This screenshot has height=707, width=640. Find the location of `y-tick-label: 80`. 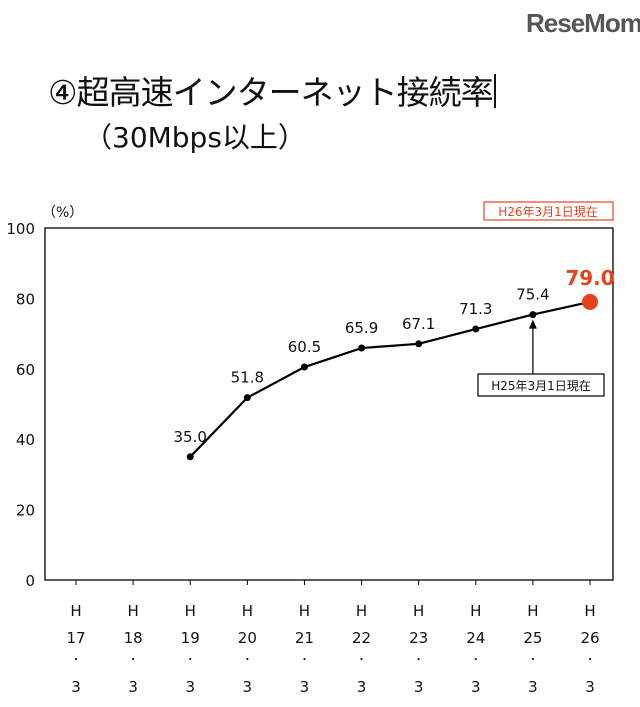

y-tick-label: 80 is located at coordinates (25, 299).